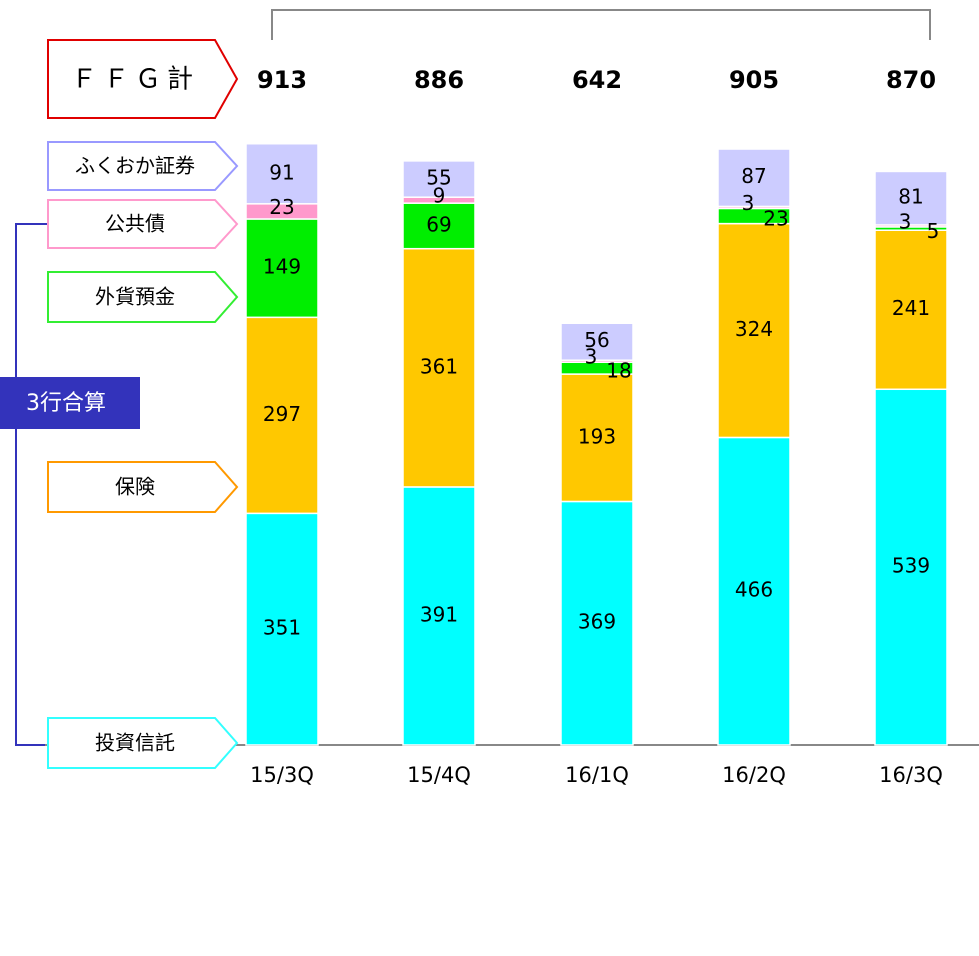  I want to click on total-value: 642, so click(597, 80).